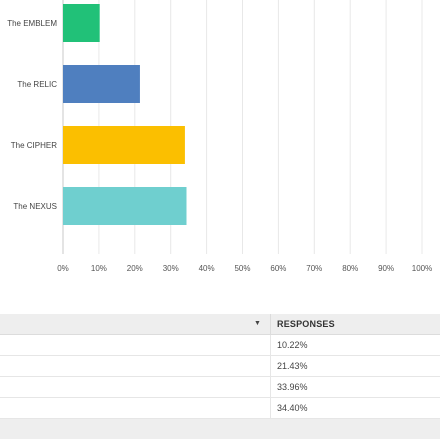  I want to click on table-row: 33.96%, so click(220, 387).